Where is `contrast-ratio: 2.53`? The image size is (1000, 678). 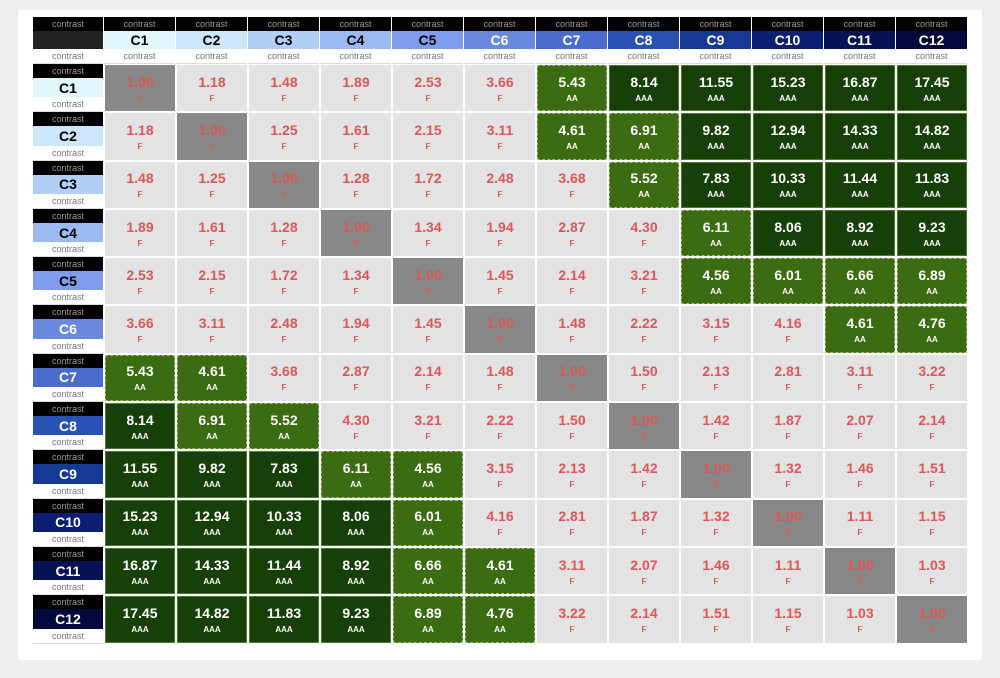
contrast-ratio: 2.53 is located at coordinates (428, 81).